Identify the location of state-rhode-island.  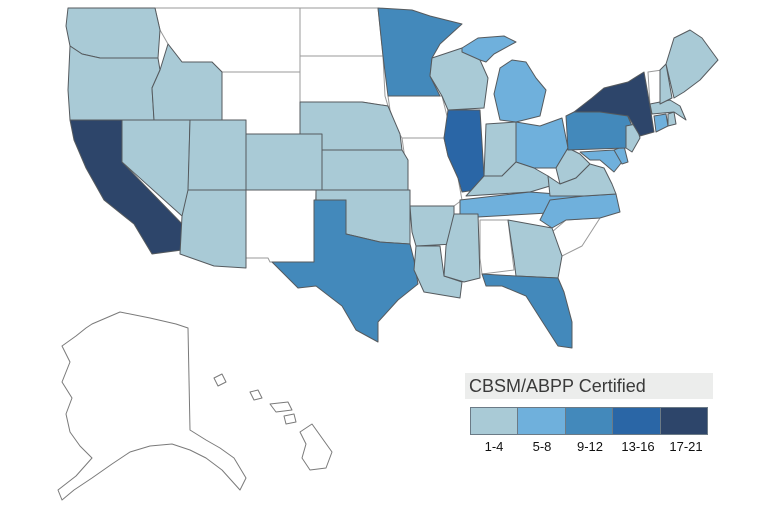
(672, 119).